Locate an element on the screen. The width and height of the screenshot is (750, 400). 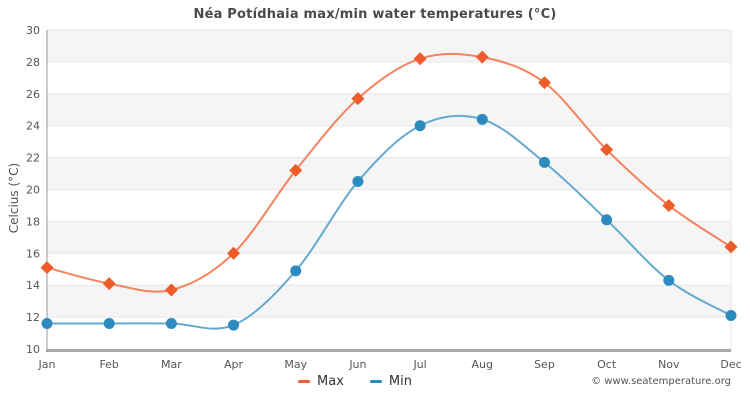
y-tick-label: 22 is located at coordinates (33, 158).